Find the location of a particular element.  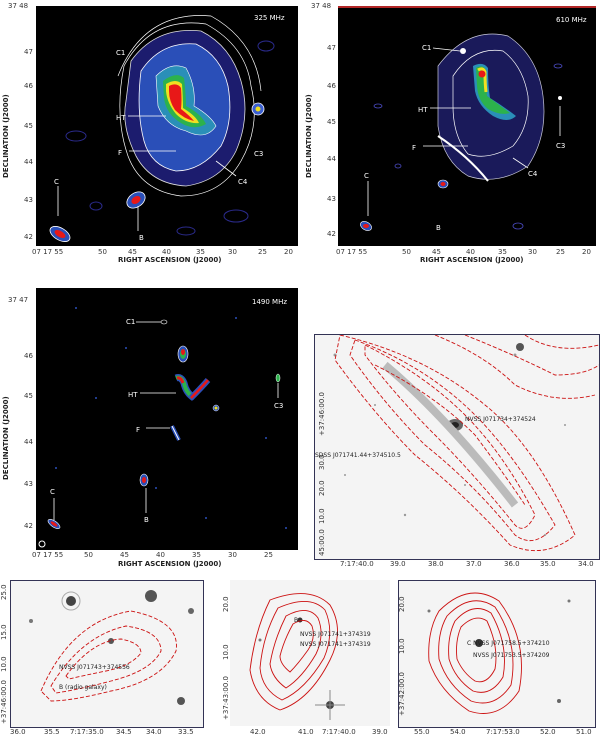

radio-map-325mhz: C1 HT F C3 C4 C B 325 MHz is located at coordinates (167, 126).